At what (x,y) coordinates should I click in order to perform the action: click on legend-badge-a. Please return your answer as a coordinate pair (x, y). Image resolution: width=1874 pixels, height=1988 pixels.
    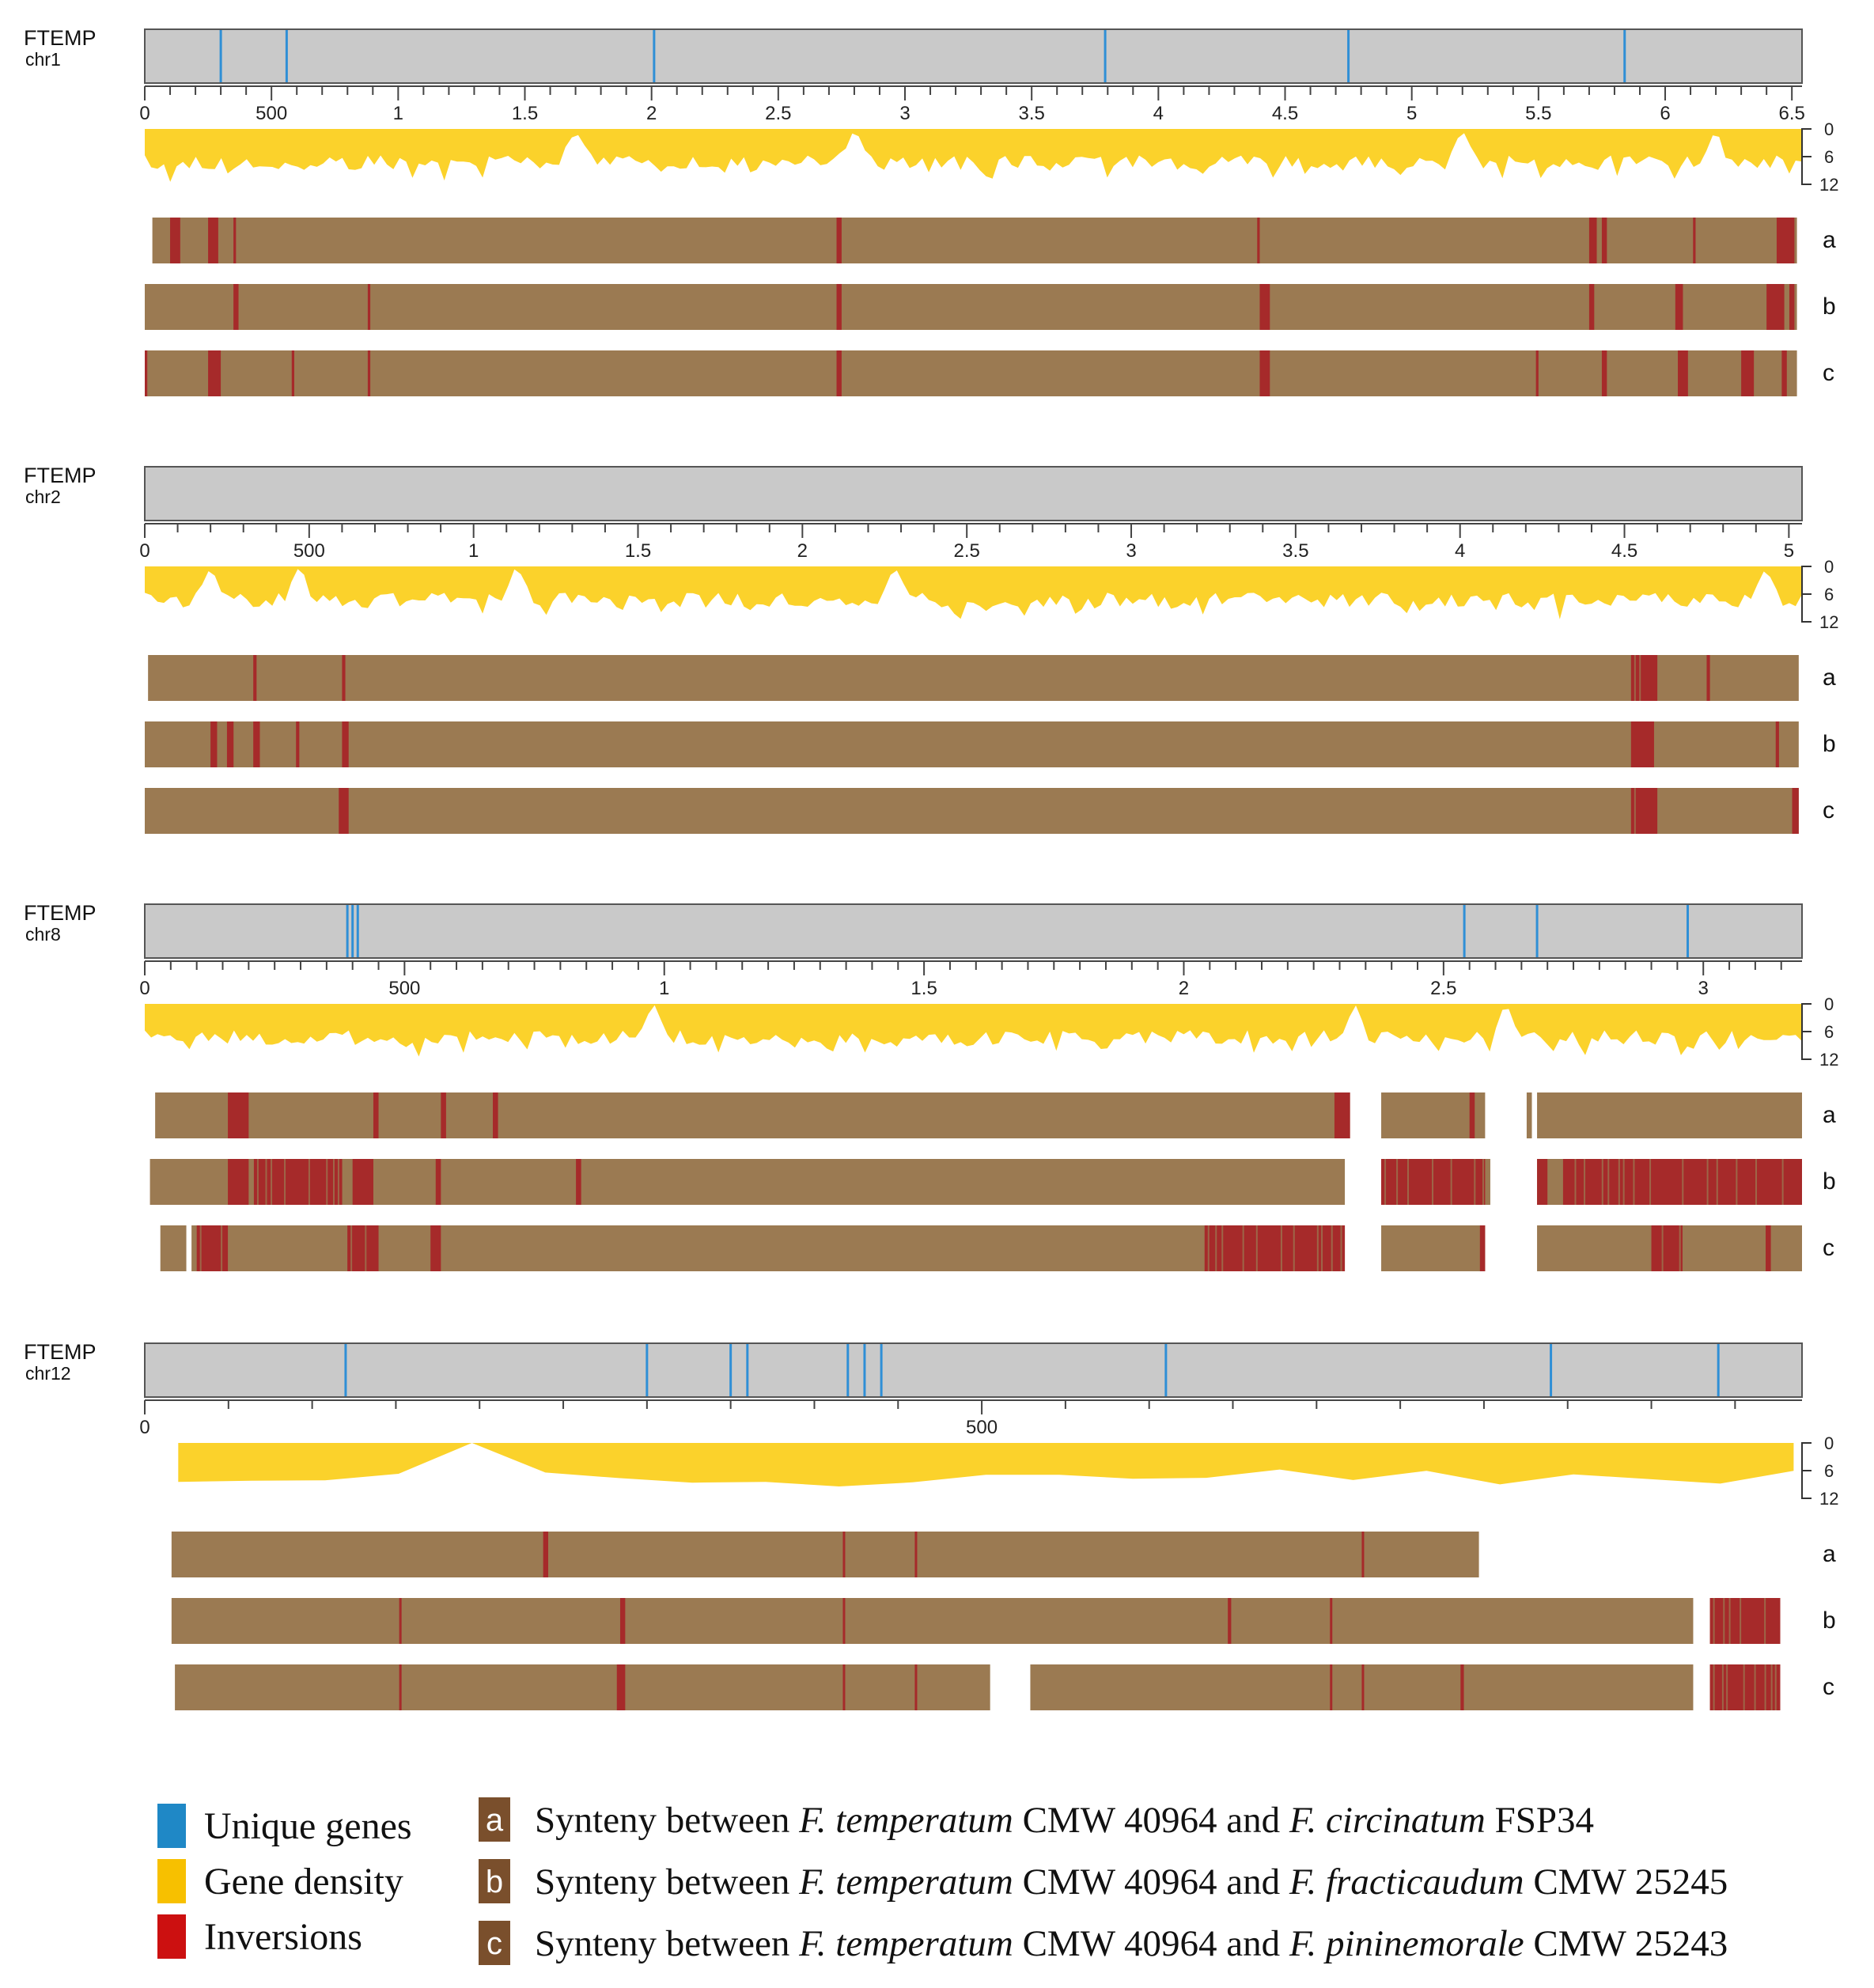
    Looking at the image, I should click on (494, 1819).